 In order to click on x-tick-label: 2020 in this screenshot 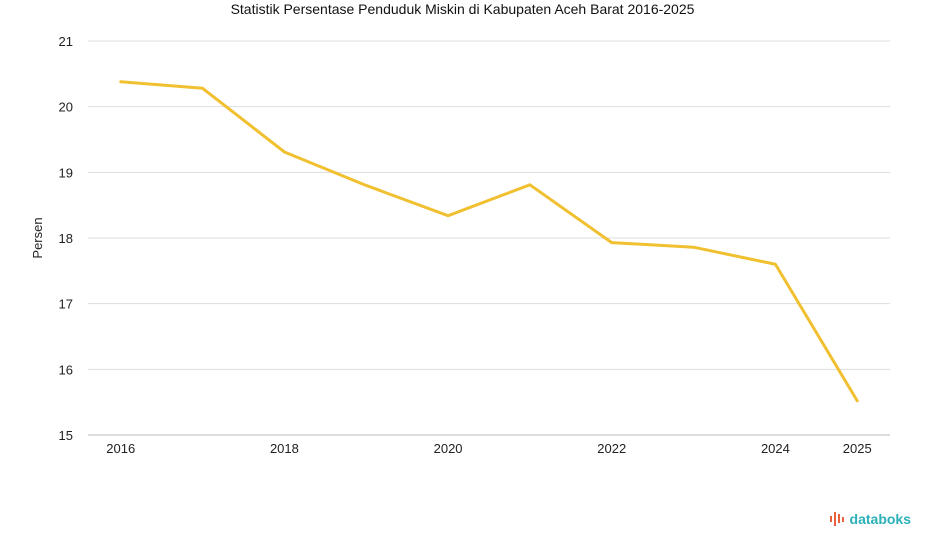, I will do `click(448, 448)`.